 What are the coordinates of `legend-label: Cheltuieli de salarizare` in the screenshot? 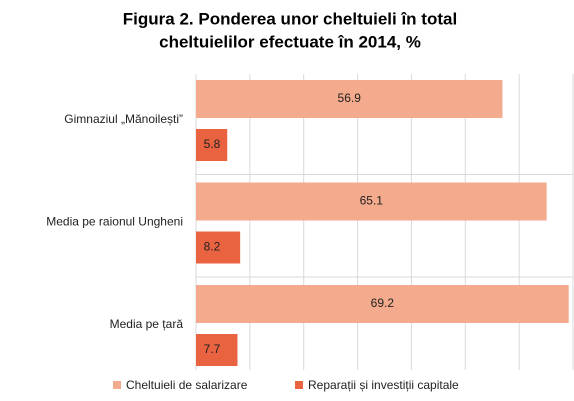 It's located at (187, 385).